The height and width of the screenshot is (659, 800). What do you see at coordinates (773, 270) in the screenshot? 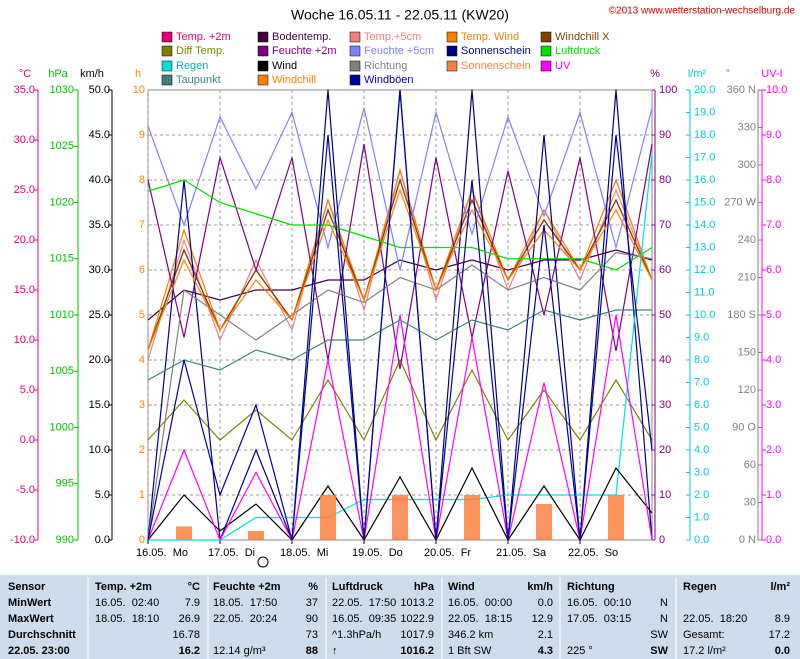
I see `y-tick-label: 6.0` at bounding box center [773, 270].